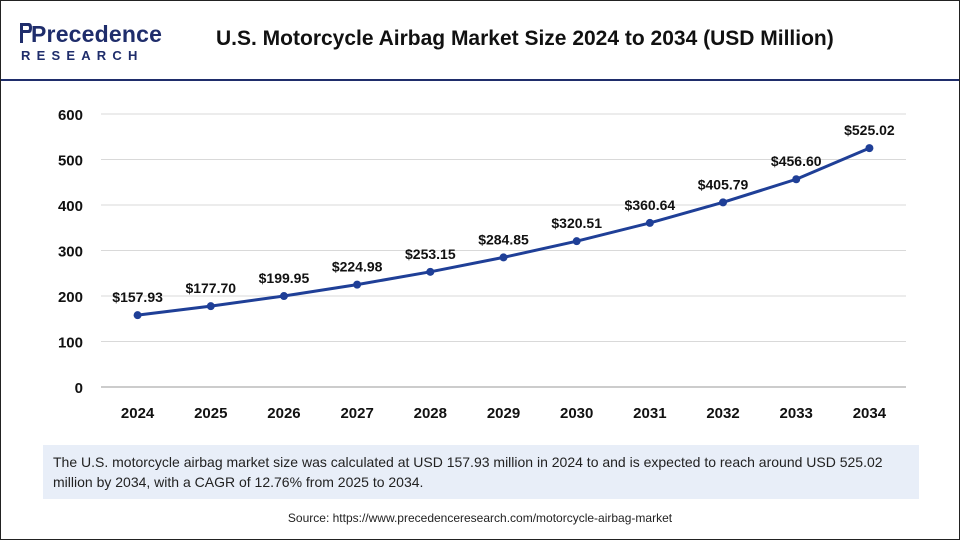 The height and width of the screenshot is (540, 960). I want to click on y-tick-label: 100, so click(70, 343).